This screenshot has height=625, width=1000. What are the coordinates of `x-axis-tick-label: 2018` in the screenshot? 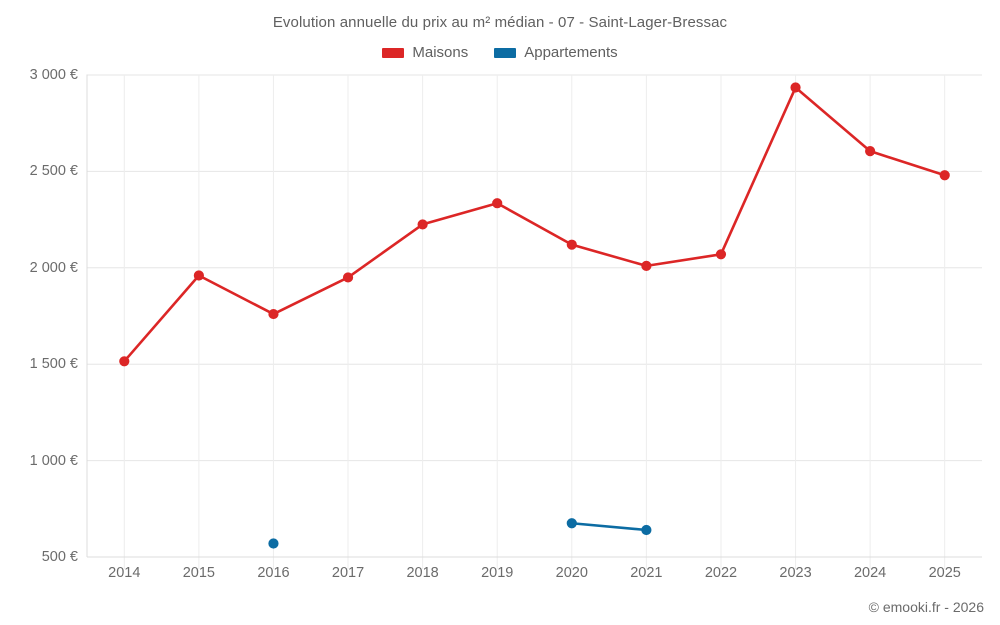 It's located at (422, 573).